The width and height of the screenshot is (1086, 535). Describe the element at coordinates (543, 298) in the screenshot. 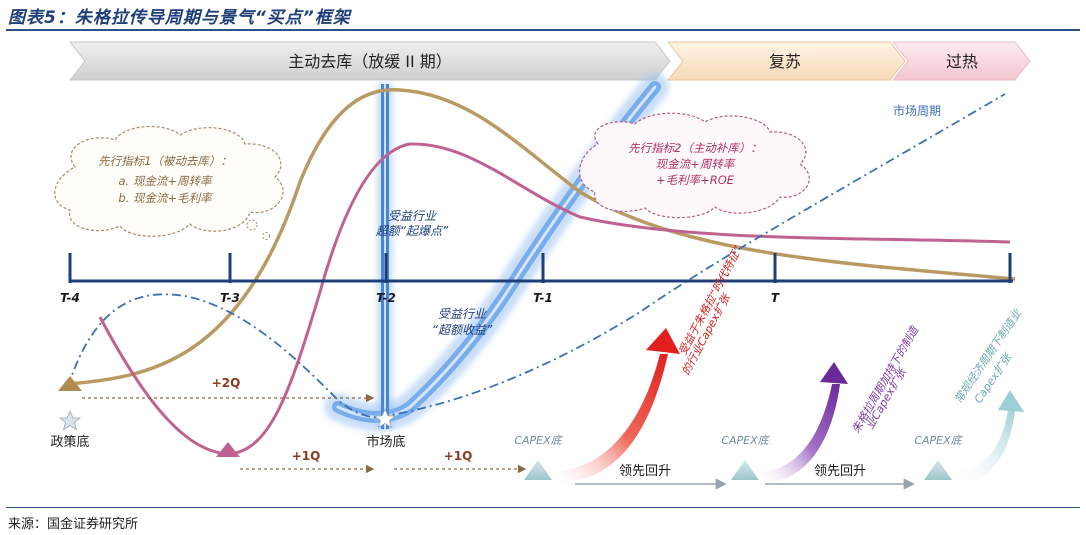

I see `timeline-tick-label: T-1` at that location.